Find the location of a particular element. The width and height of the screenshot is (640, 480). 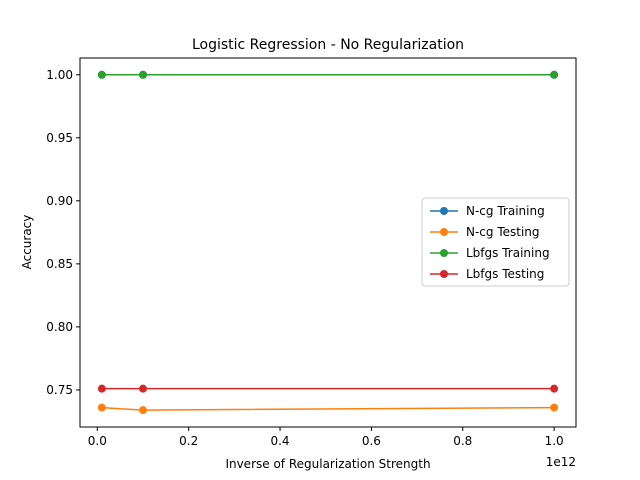

x-tick-label: 0.0 is located at coordinates (97, 441).